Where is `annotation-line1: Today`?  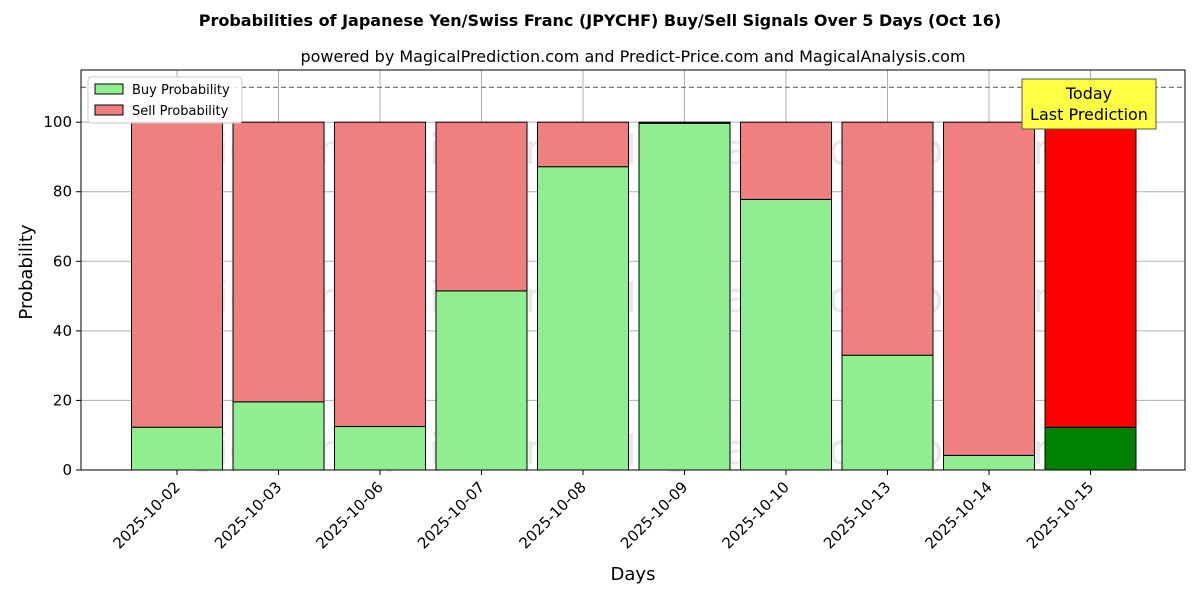
annotation-line1: Today is located at coordinates (1088, 93).